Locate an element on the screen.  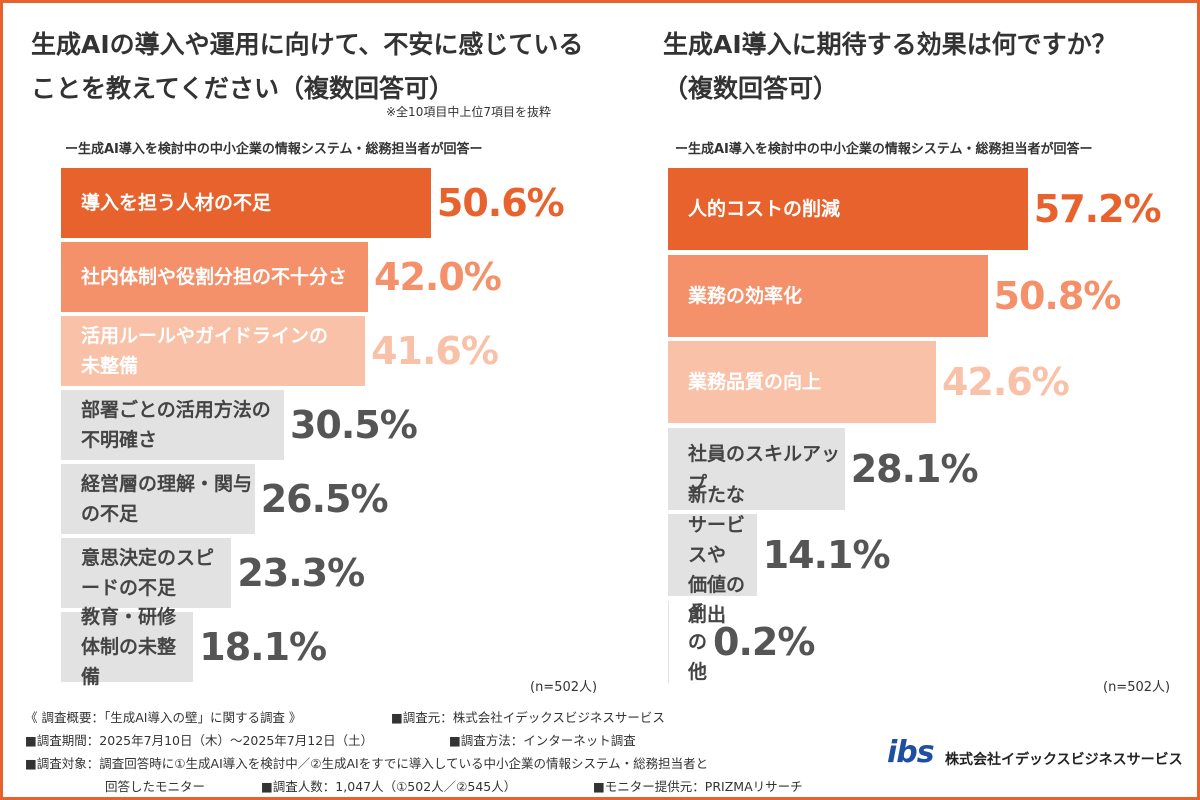
value-label: 50.8% is located at coordinates (1057, 295).